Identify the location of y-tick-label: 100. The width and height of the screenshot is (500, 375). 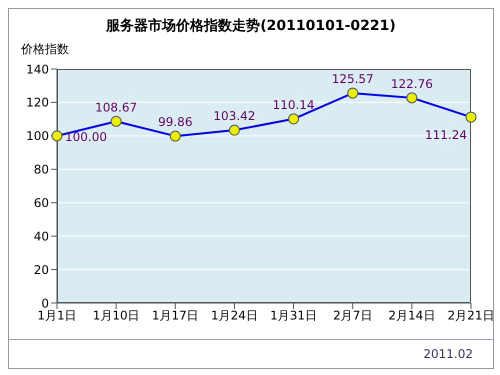
(37, 136).